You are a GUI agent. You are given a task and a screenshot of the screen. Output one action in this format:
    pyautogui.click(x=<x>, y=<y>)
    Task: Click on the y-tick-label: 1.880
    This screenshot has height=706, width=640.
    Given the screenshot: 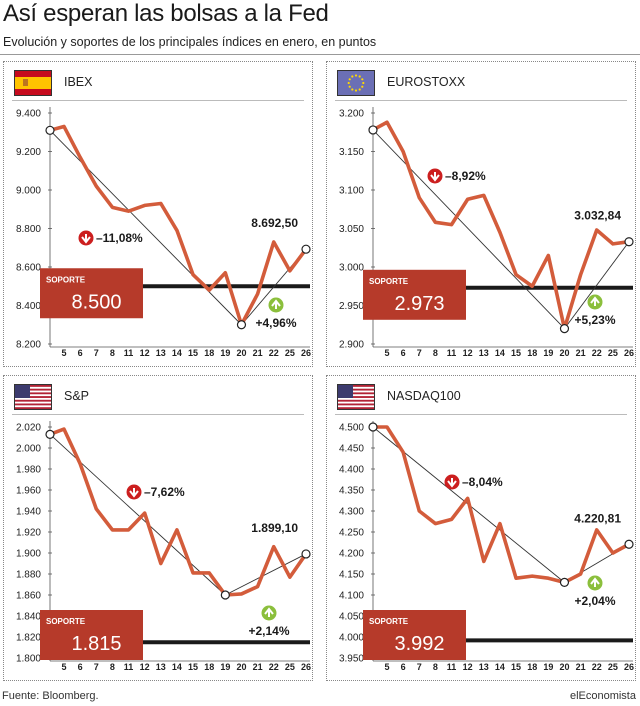 What is the action you would take?
    pyautogui.click(x=28, y=575)
    